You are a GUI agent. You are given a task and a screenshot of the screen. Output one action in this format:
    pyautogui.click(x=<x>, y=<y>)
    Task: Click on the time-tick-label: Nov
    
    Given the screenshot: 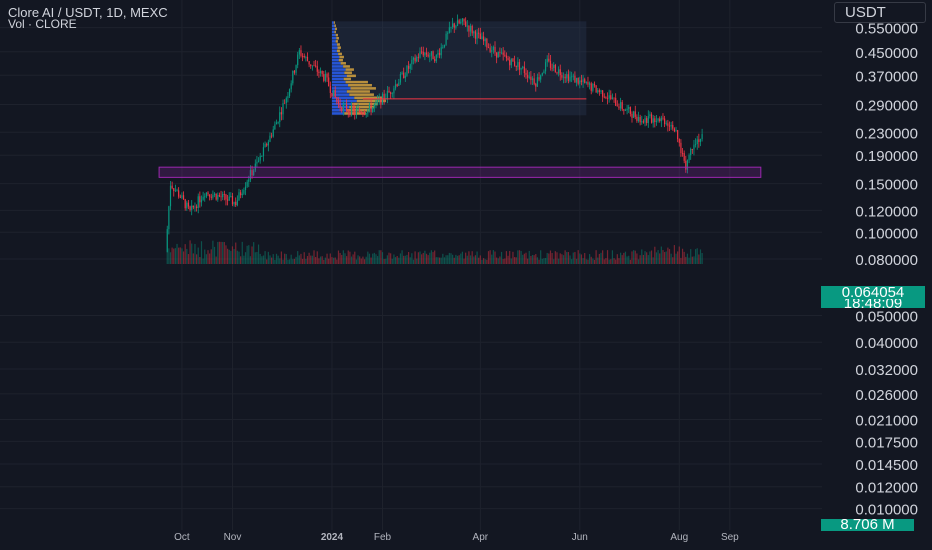 What is the action you would take?
    pyautogui.click(x=233, y=537)
    